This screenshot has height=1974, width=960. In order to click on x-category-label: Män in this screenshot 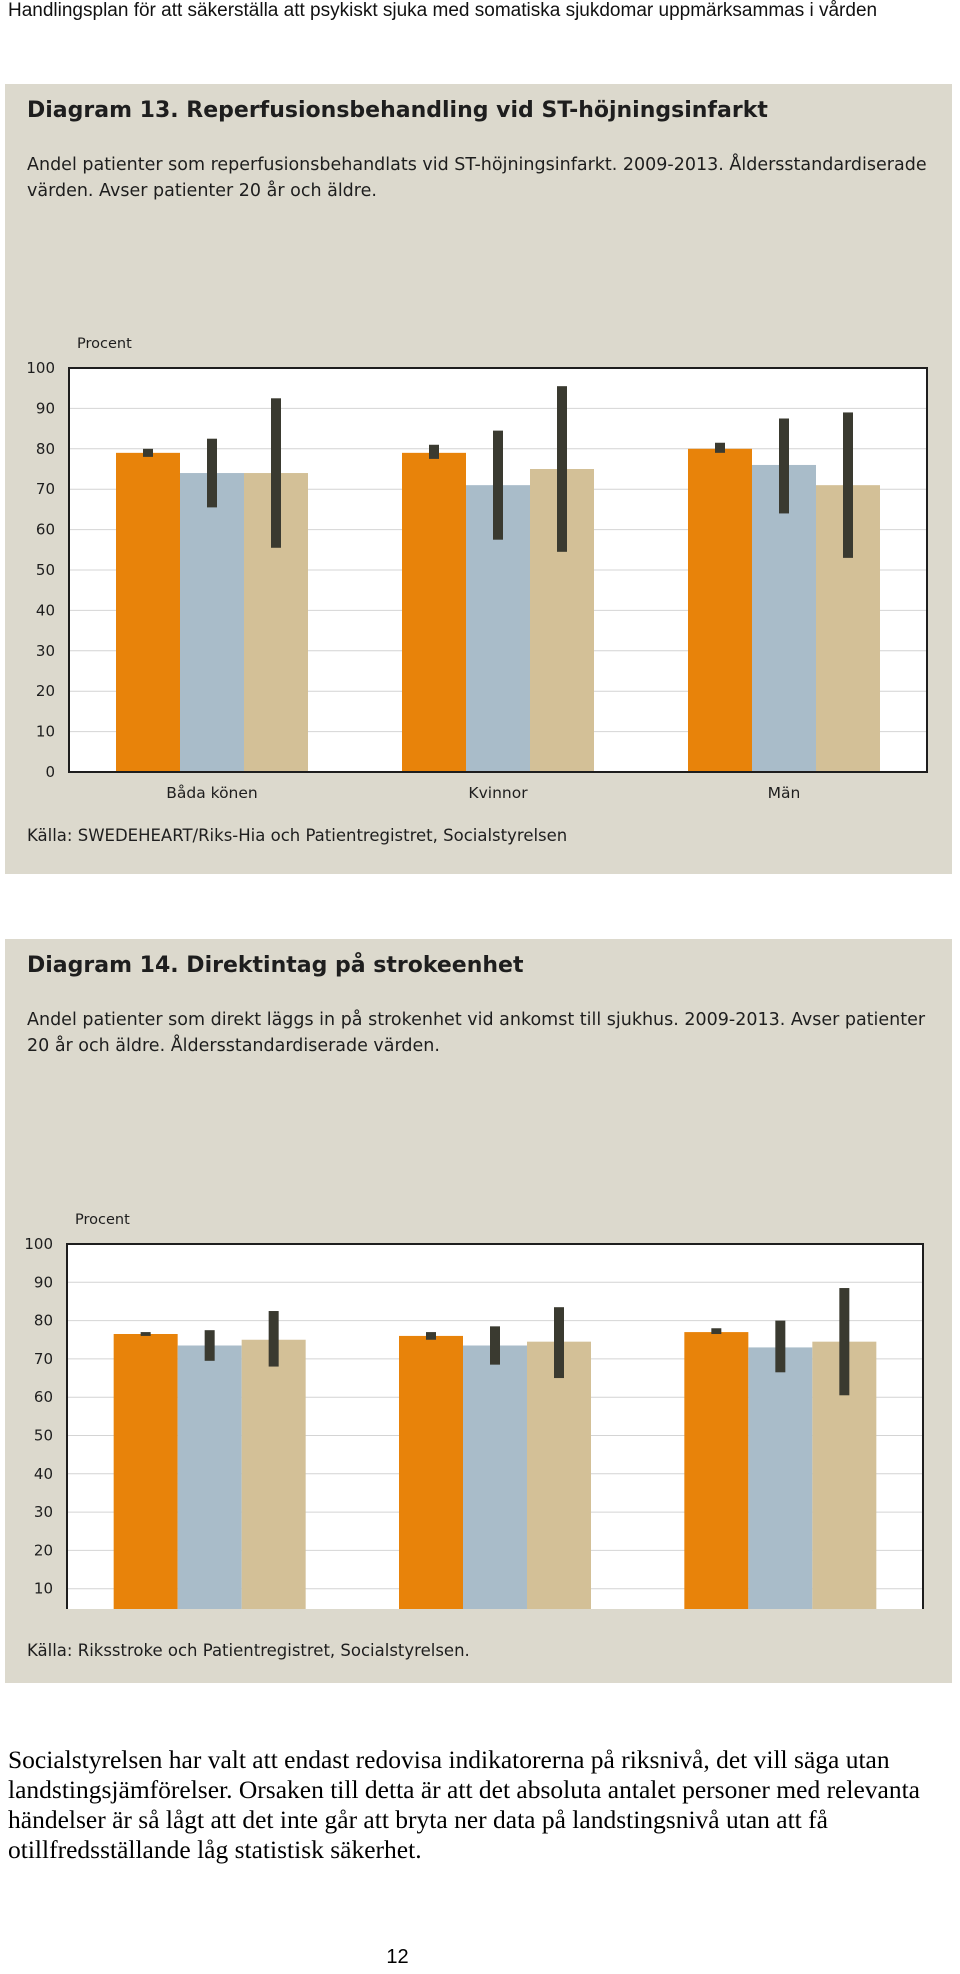, I will do `click(784, 793)`.